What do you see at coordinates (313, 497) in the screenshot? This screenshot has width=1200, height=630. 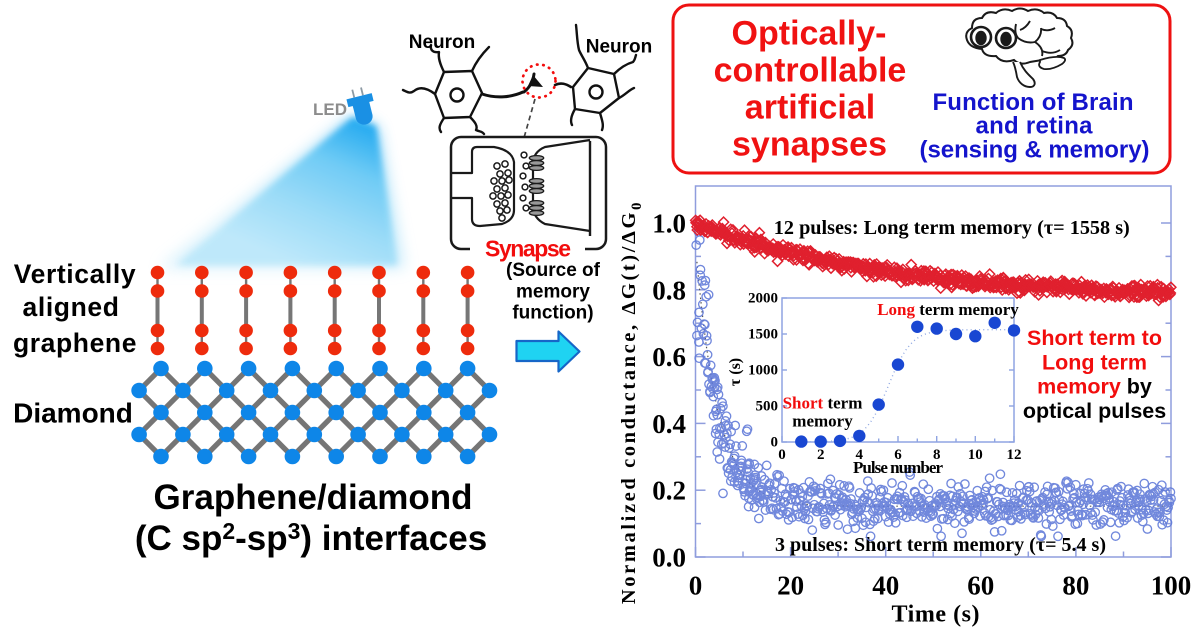 I see `svg-text: Graphene/diamond` at bounding box center [313, 497].